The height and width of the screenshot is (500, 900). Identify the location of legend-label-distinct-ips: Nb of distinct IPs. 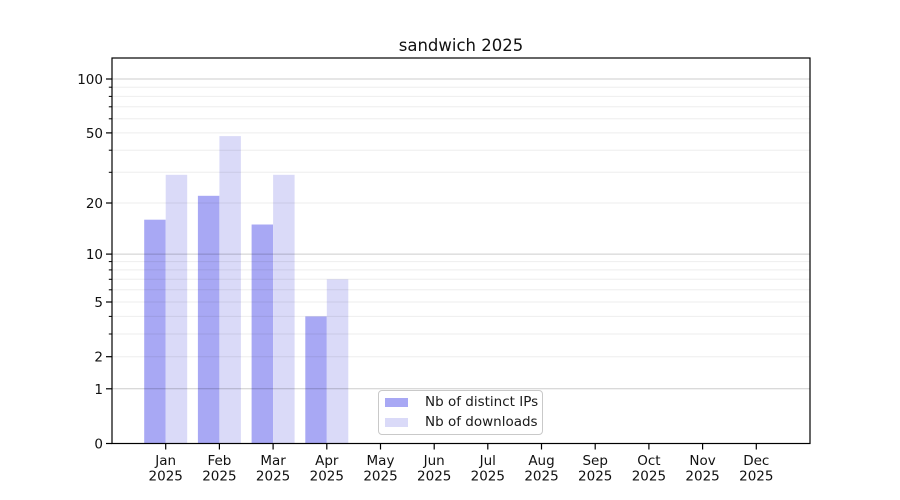
(482, 401).